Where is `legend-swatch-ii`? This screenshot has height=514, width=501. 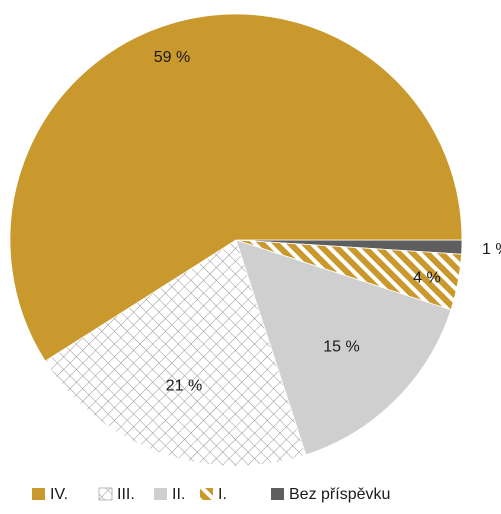
legend-swatch-ii is located at coordinates (160, 494).